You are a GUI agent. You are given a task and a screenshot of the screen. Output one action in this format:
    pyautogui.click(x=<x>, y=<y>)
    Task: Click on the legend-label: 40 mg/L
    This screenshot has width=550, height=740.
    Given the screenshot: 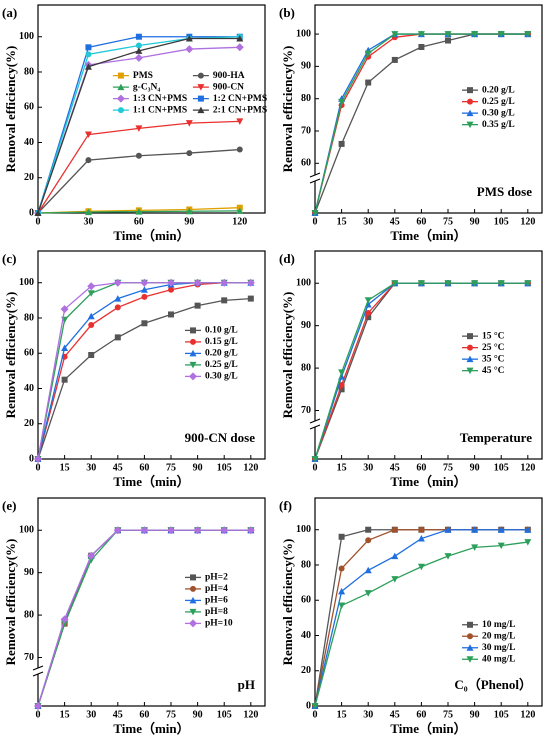 What is the action you would take?
    pyautogui.click(x=499, y=659)
    